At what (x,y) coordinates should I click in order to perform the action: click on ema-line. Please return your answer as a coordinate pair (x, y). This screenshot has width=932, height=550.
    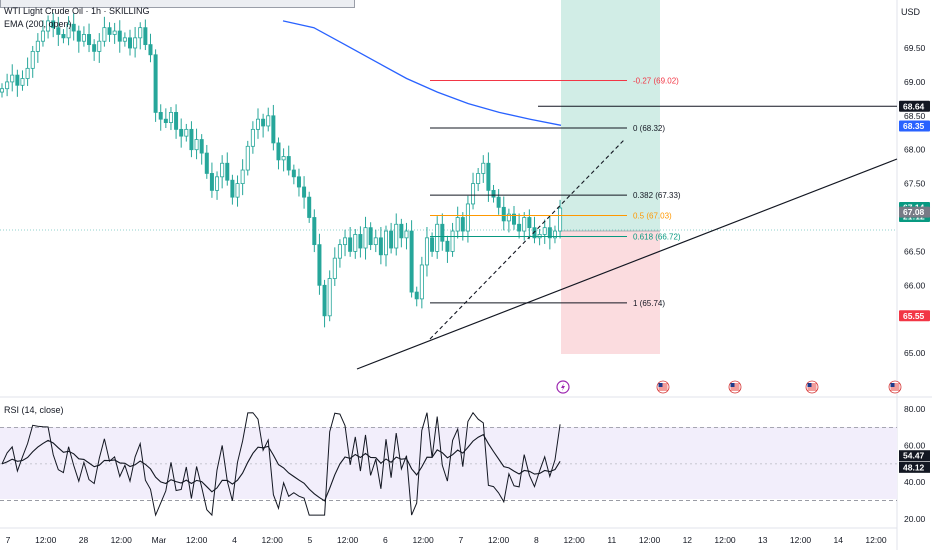
    Looking at the image, I should click on (422, 73).